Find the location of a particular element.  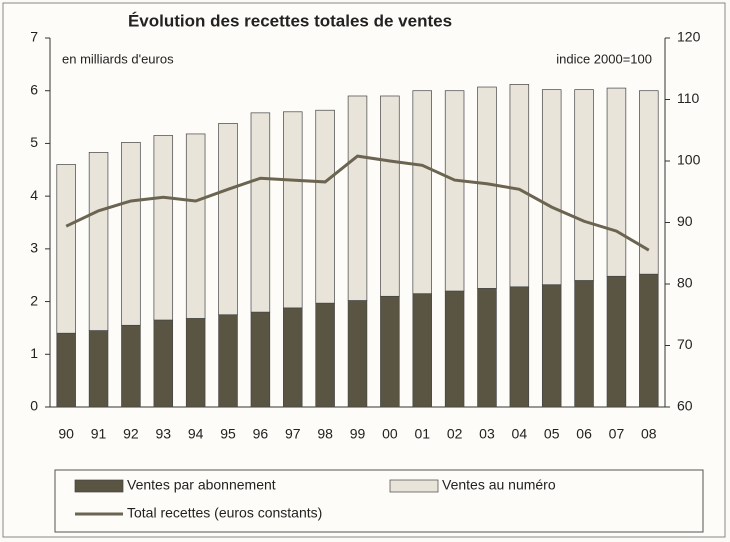

x-tick-label: 92 is located at coordinates (131, 434).